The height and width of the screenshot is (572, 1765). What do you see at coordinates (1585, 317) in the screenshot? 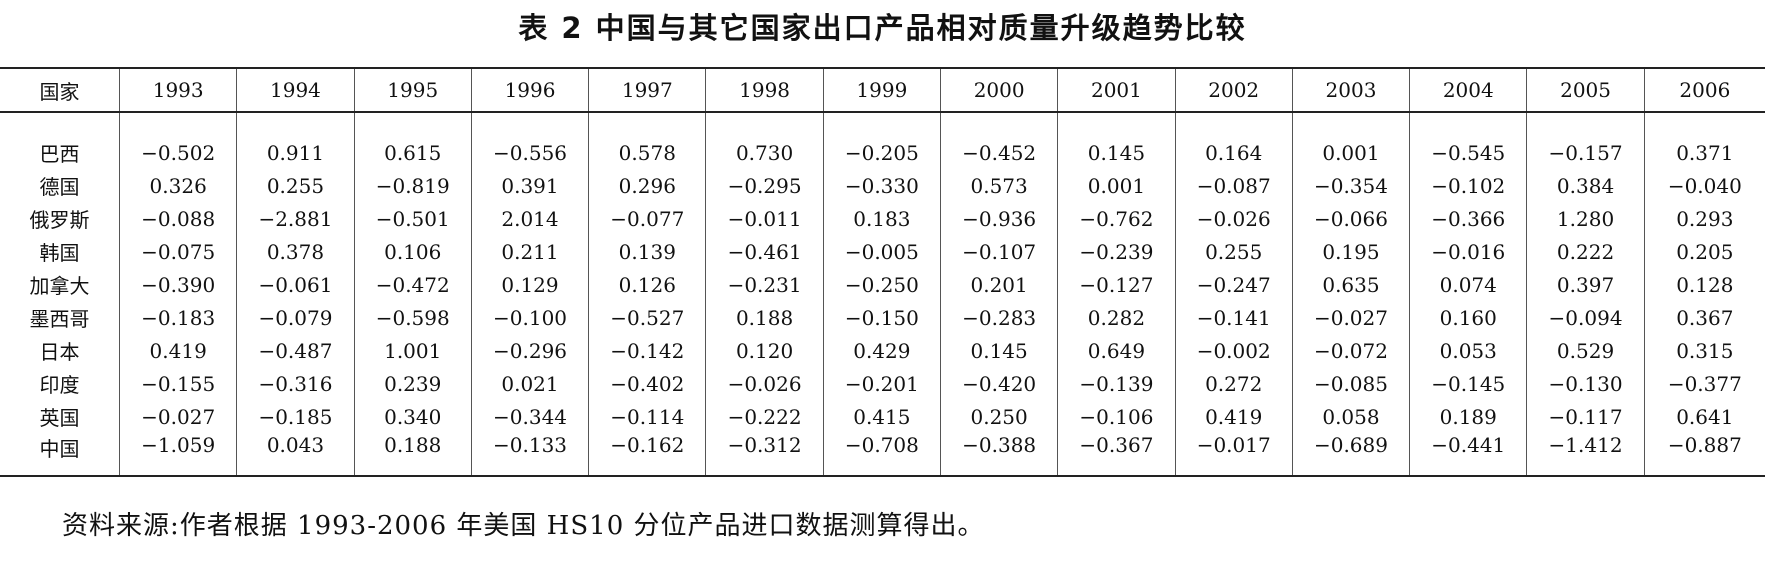
I see `value-cell: −0.094` at bounding box center [1585, 317].